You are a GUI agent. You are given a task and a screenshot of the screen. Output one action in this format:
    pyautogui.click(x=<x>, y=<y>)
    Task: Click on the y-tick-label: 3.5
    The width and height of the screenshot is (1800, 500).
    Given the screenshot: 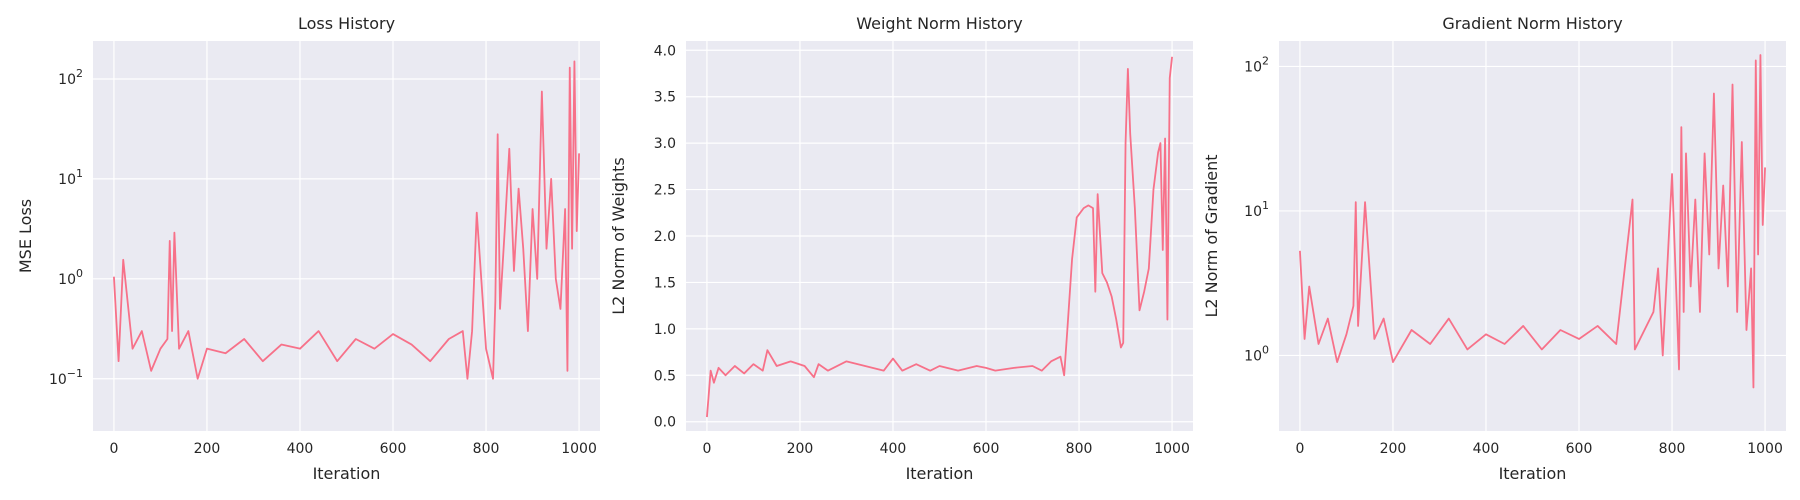 What is the action you would take?
    pyautogui.click(x=665, y=98)
    